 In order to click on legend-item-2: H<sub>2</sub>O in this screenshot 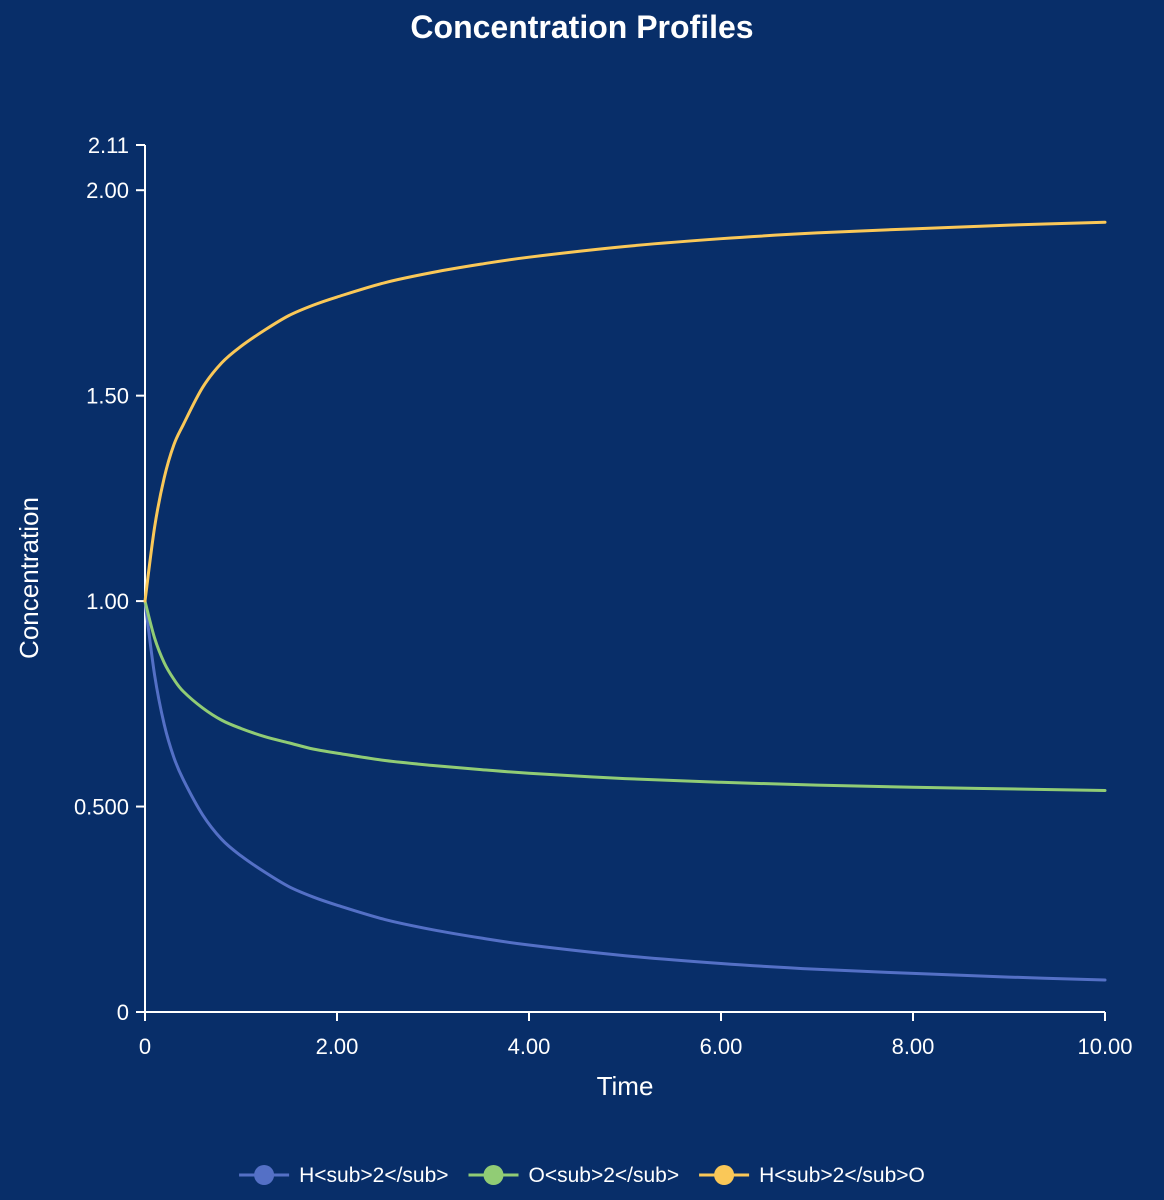, I will do `click(812, 1175)`.